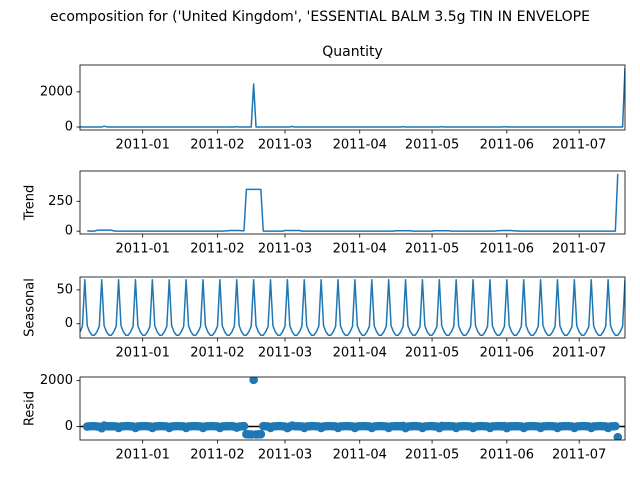 The height and width of the screenshot is (480, 640). What do you see at coordinates (64, 289) in the screenshot?
I see `y-tick-label: 50` at bounding box center [64, 289].